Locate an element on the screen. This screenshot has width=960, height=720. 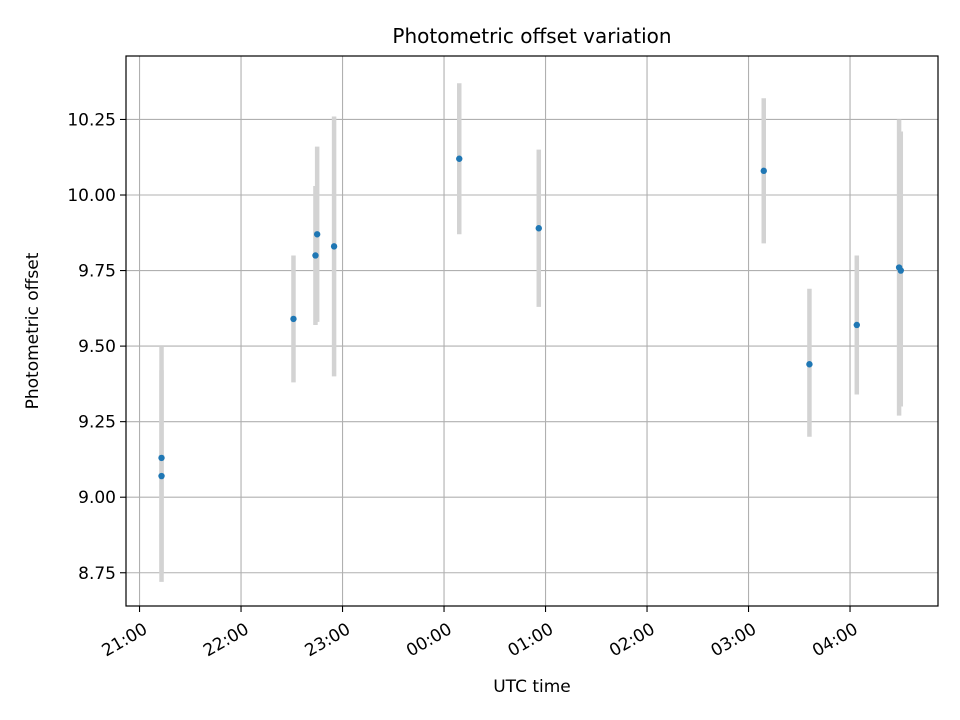
y-tick-label: 9.50 is located at coordinates (97, 347).